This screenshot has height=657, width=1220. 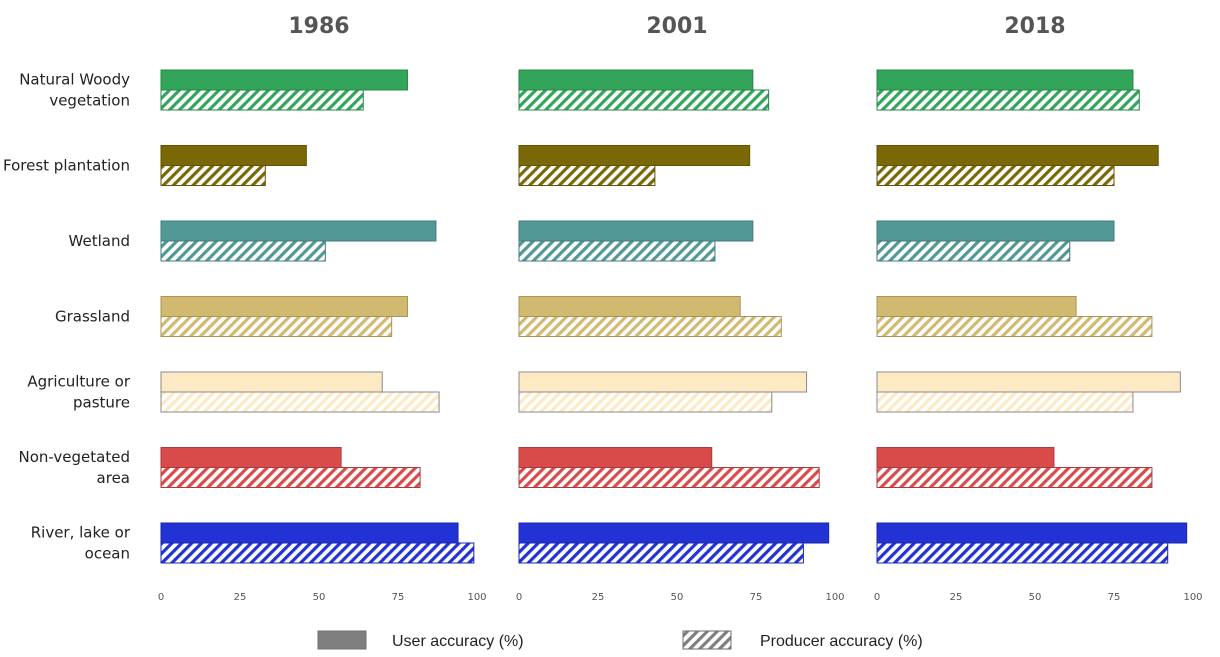 I want to click on panel-title: 1986, so click(x=318, y=26).